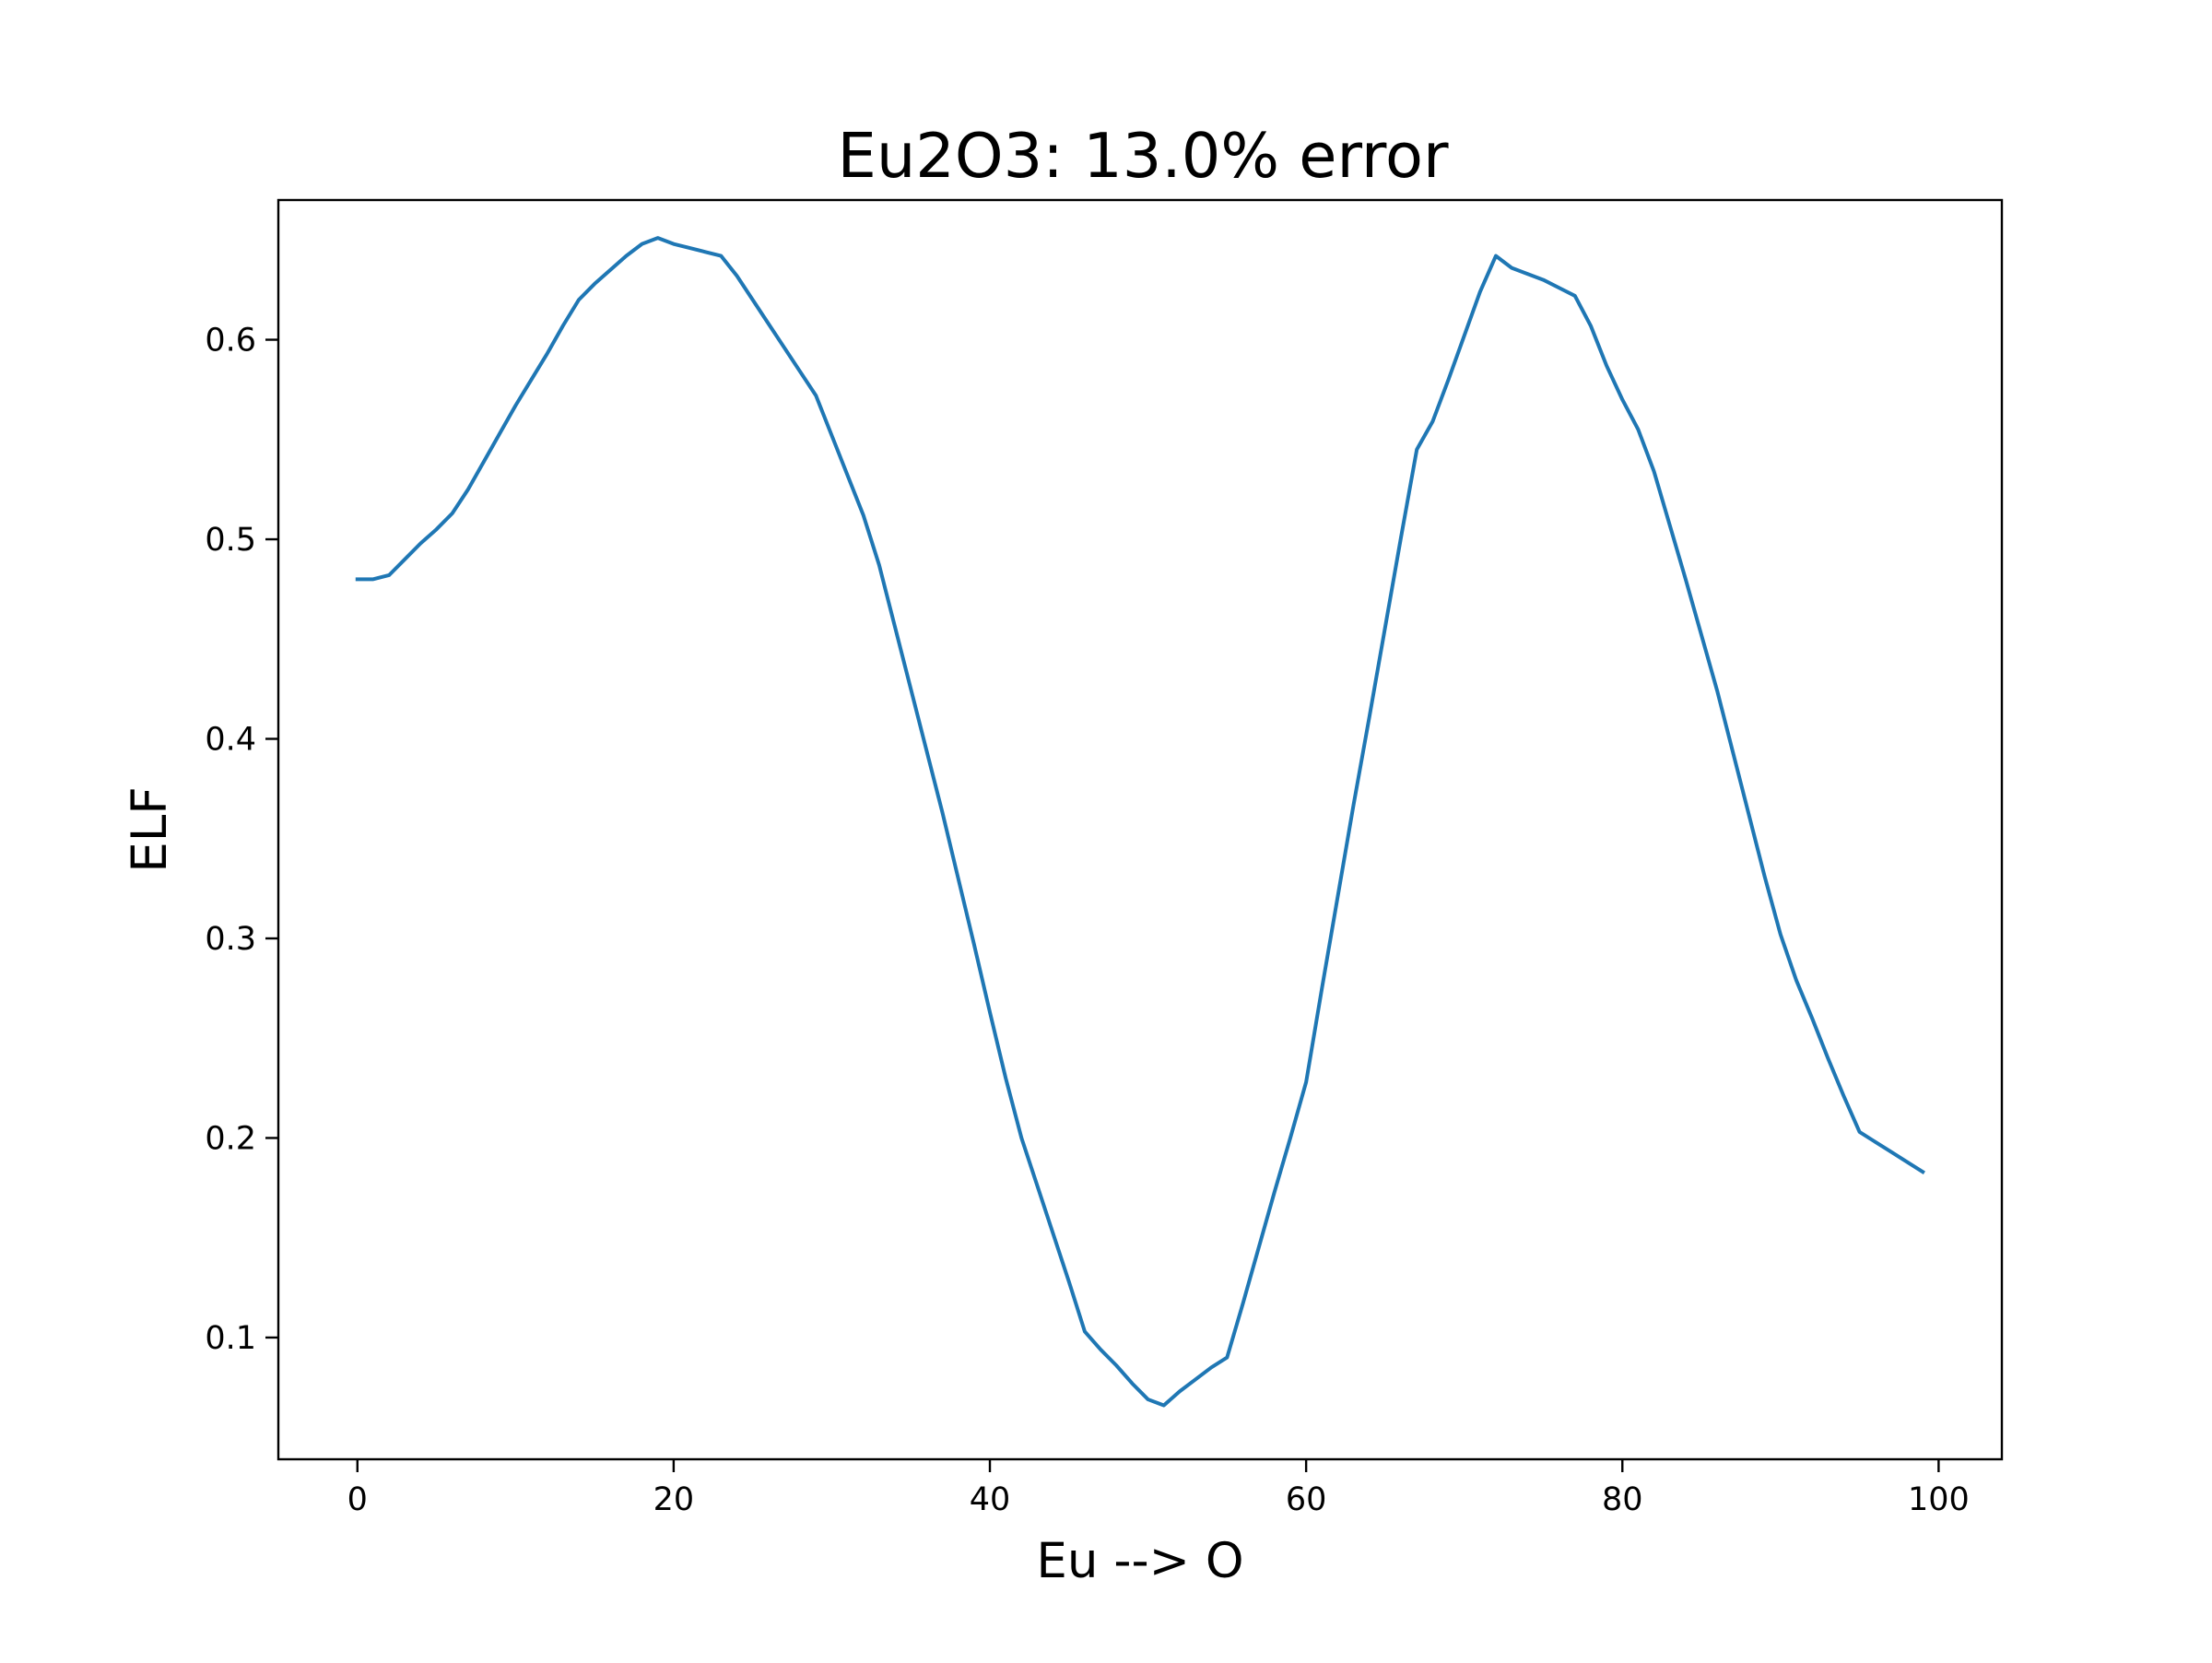 This screenshot has height=1663, width=2212. I want to click on y-axis-ticks: 0.1 0.2 0.3 0.4 0.5 0.6, so click(241, 840).